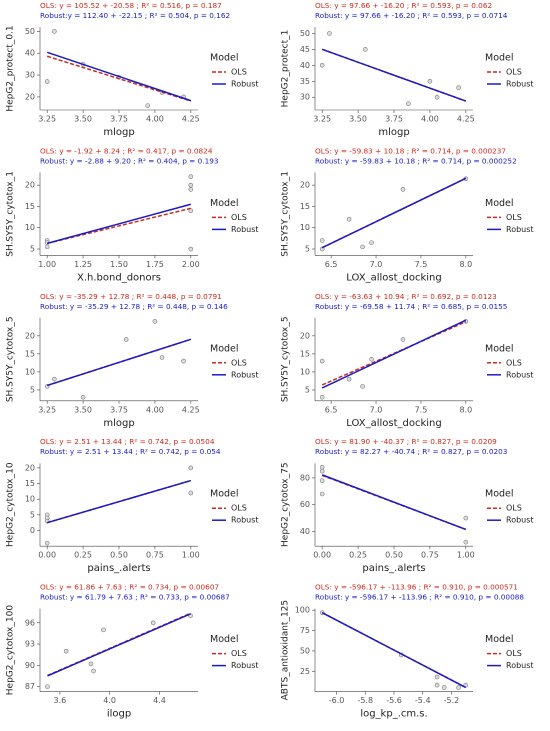 This screenshot has height=731, width=550. Describe the element at coordinates (159, 700) in the screenshot. I see `x-tick-label: 4.4` at that location.